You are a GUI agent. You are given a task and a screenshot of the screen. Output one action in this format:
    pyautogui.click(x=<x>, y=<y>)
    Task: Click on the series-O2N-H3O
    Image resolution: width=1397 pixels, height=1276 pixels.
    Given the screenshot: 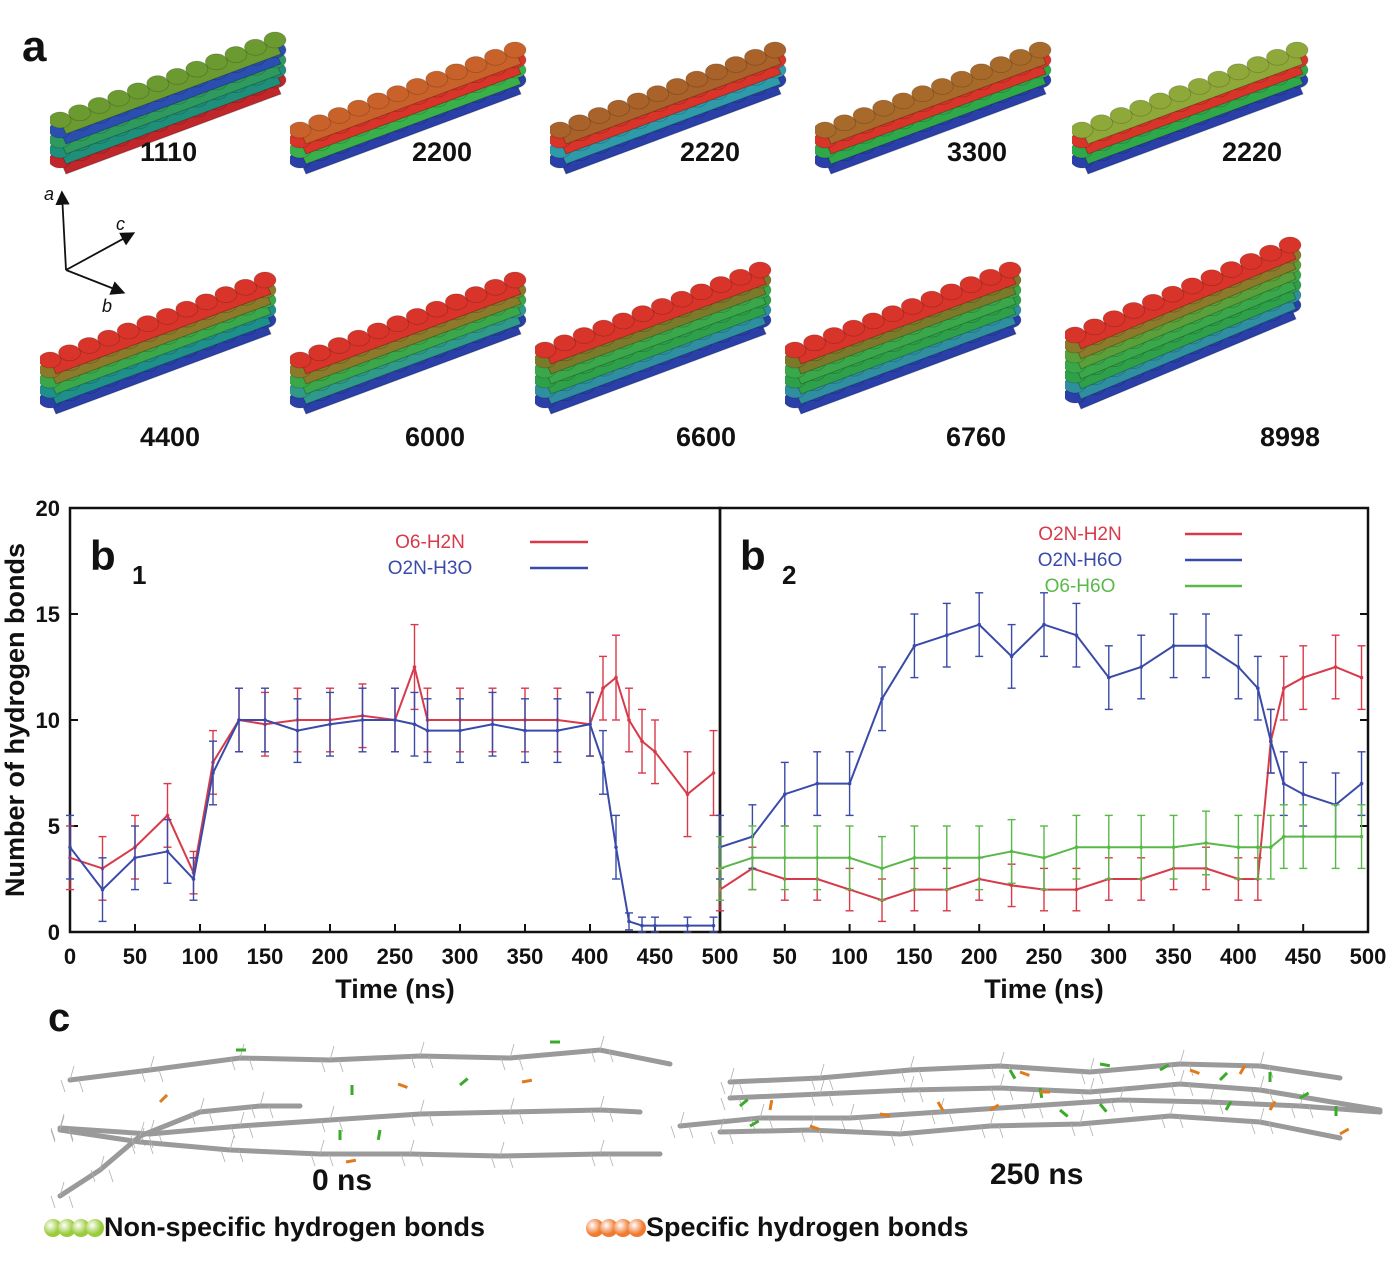 What is the action you would take?
    pyautogui.click(x=392, y=810)
    